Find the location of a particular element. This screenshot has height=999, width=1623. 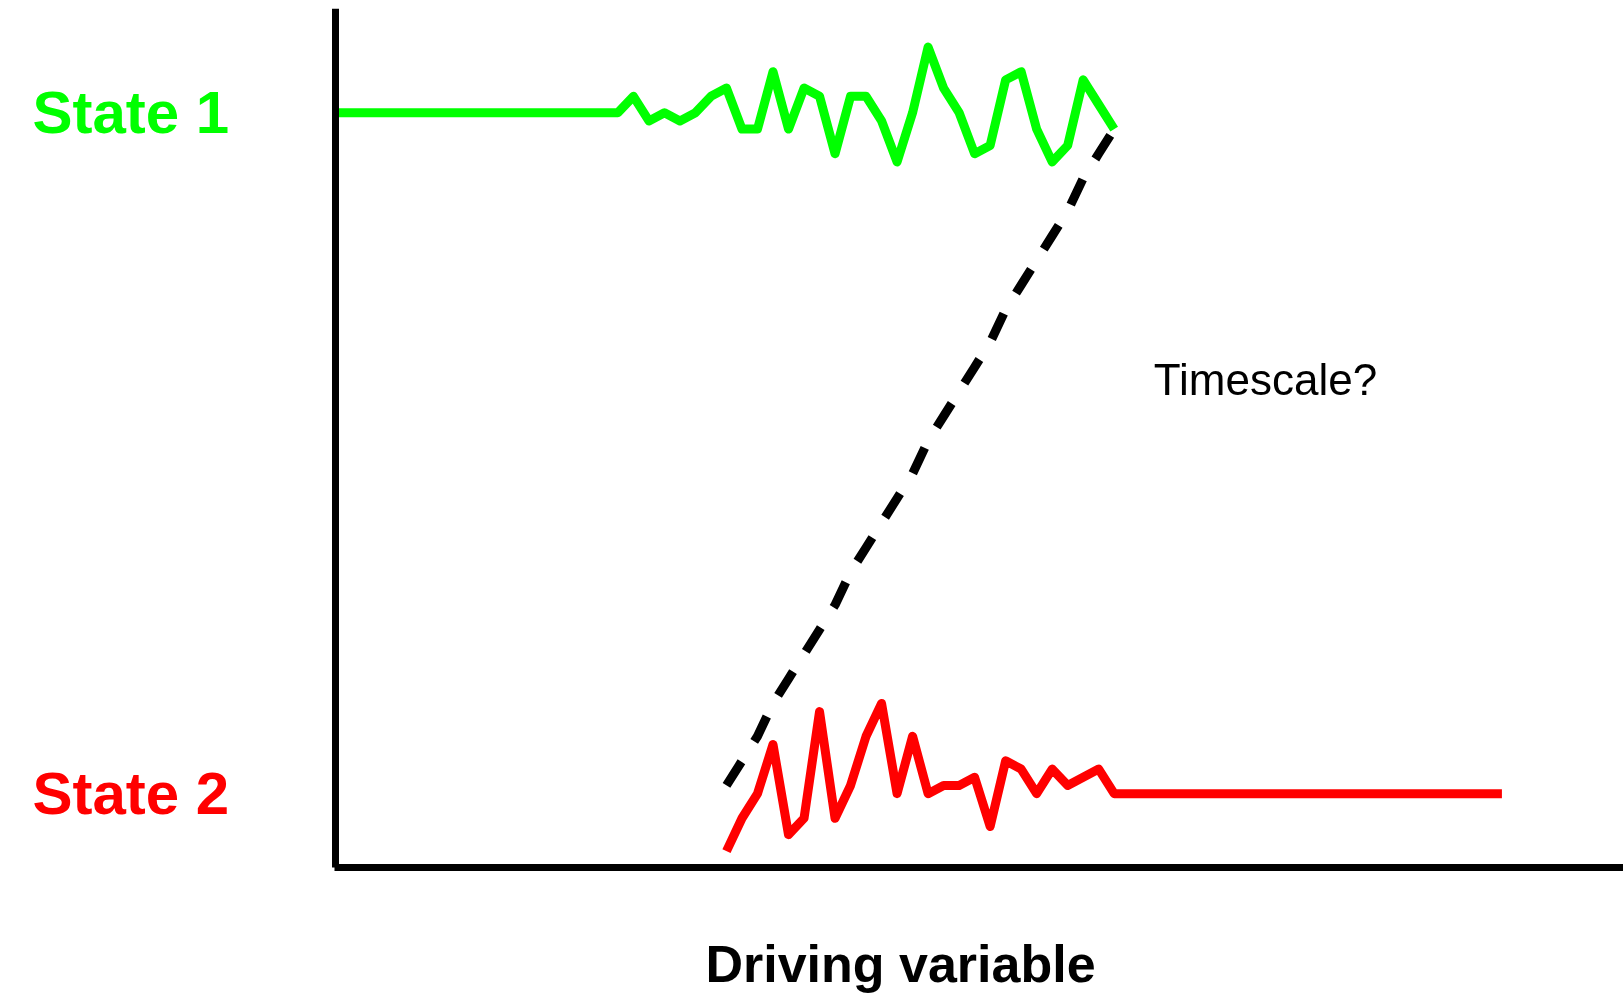

x-axis-title: Driving variable is located at coordinates (900, 963).